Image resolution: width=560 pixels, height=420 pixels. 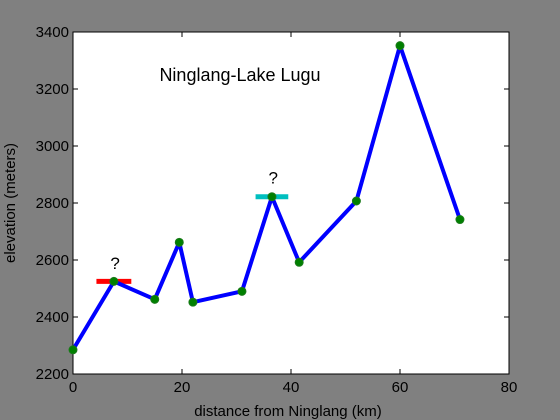 I want to click on y-tick-label: 3000, so click(x=52, y=146).